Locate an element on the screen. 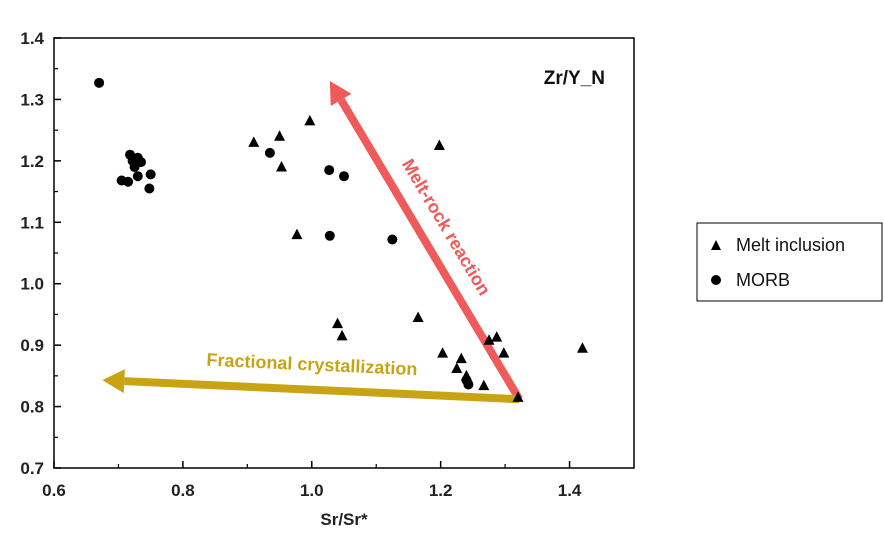 The width and height of the screenshot is (884, 533). legend-triangle-marker is located at coordinates (716, 245).